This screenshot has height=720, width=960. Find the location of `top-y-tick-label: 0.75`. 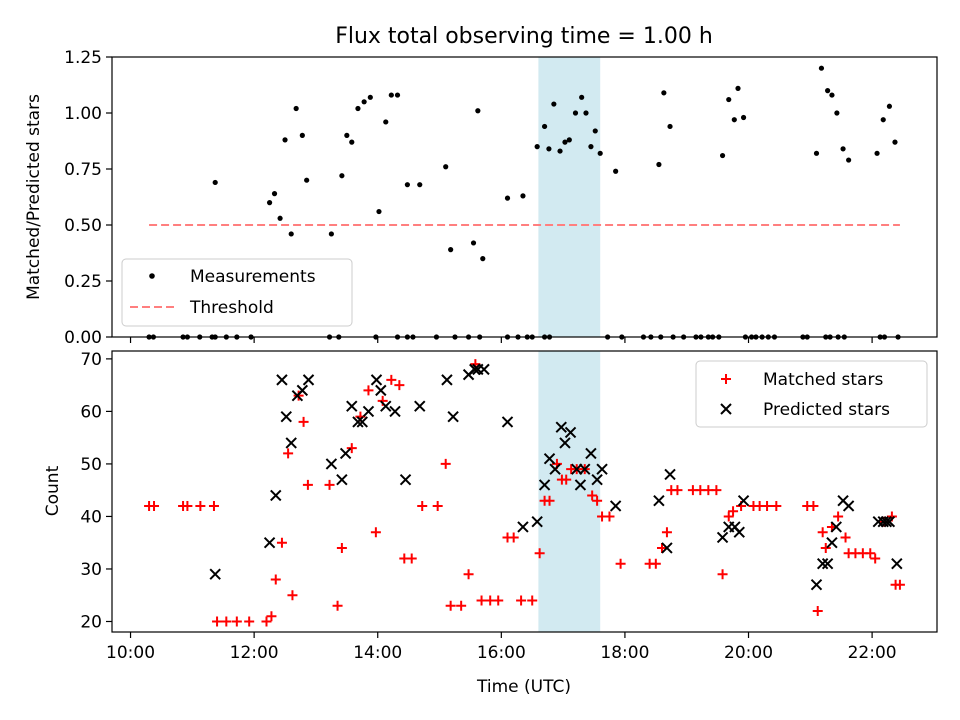

top-y-tick-label: 0.75 is located at coordinates (83, 170).